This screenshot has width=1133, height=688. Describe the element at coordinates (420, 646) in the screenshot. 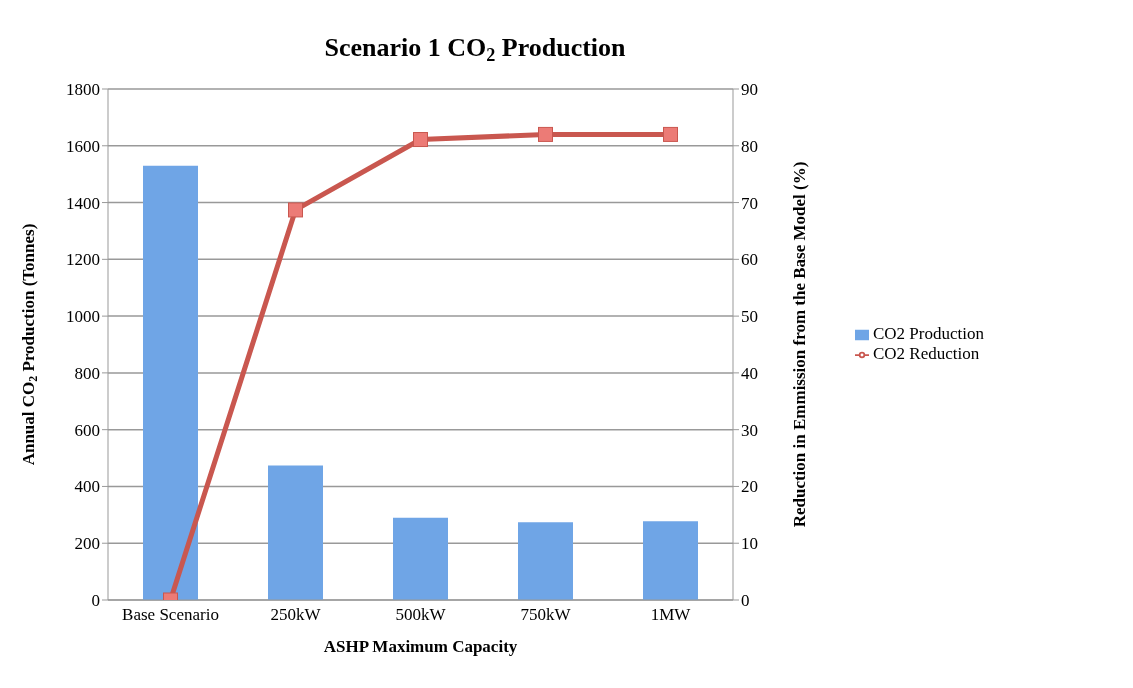

I see `x-axis-title: ASHP Maximum Capacity` at that location.